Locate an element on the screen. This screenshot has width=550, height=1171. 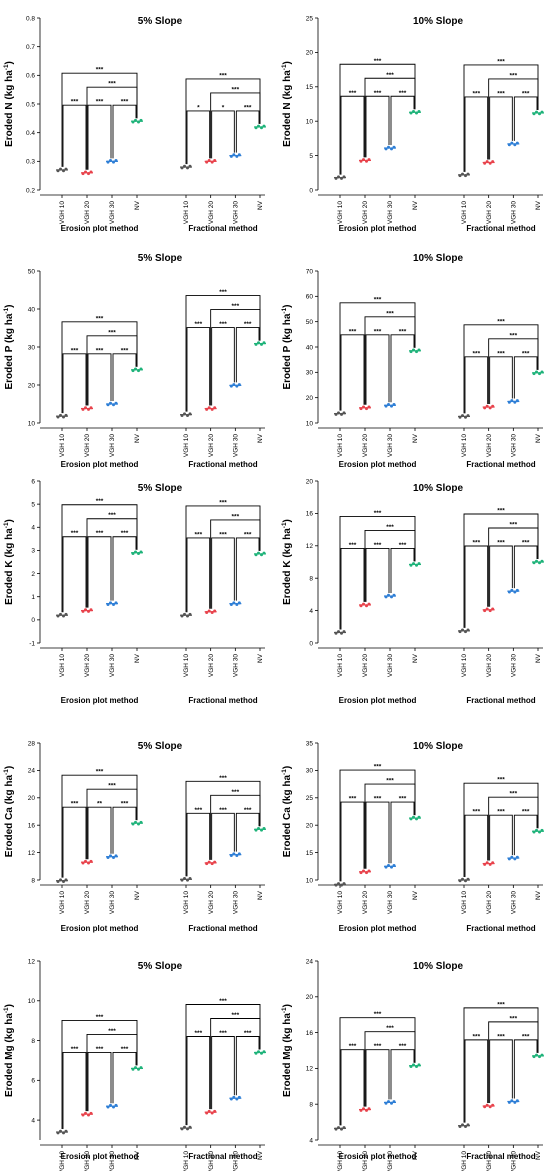
y-axis-label: Eroded Ca (kg ha-1) is located at coordinates (287, 811).